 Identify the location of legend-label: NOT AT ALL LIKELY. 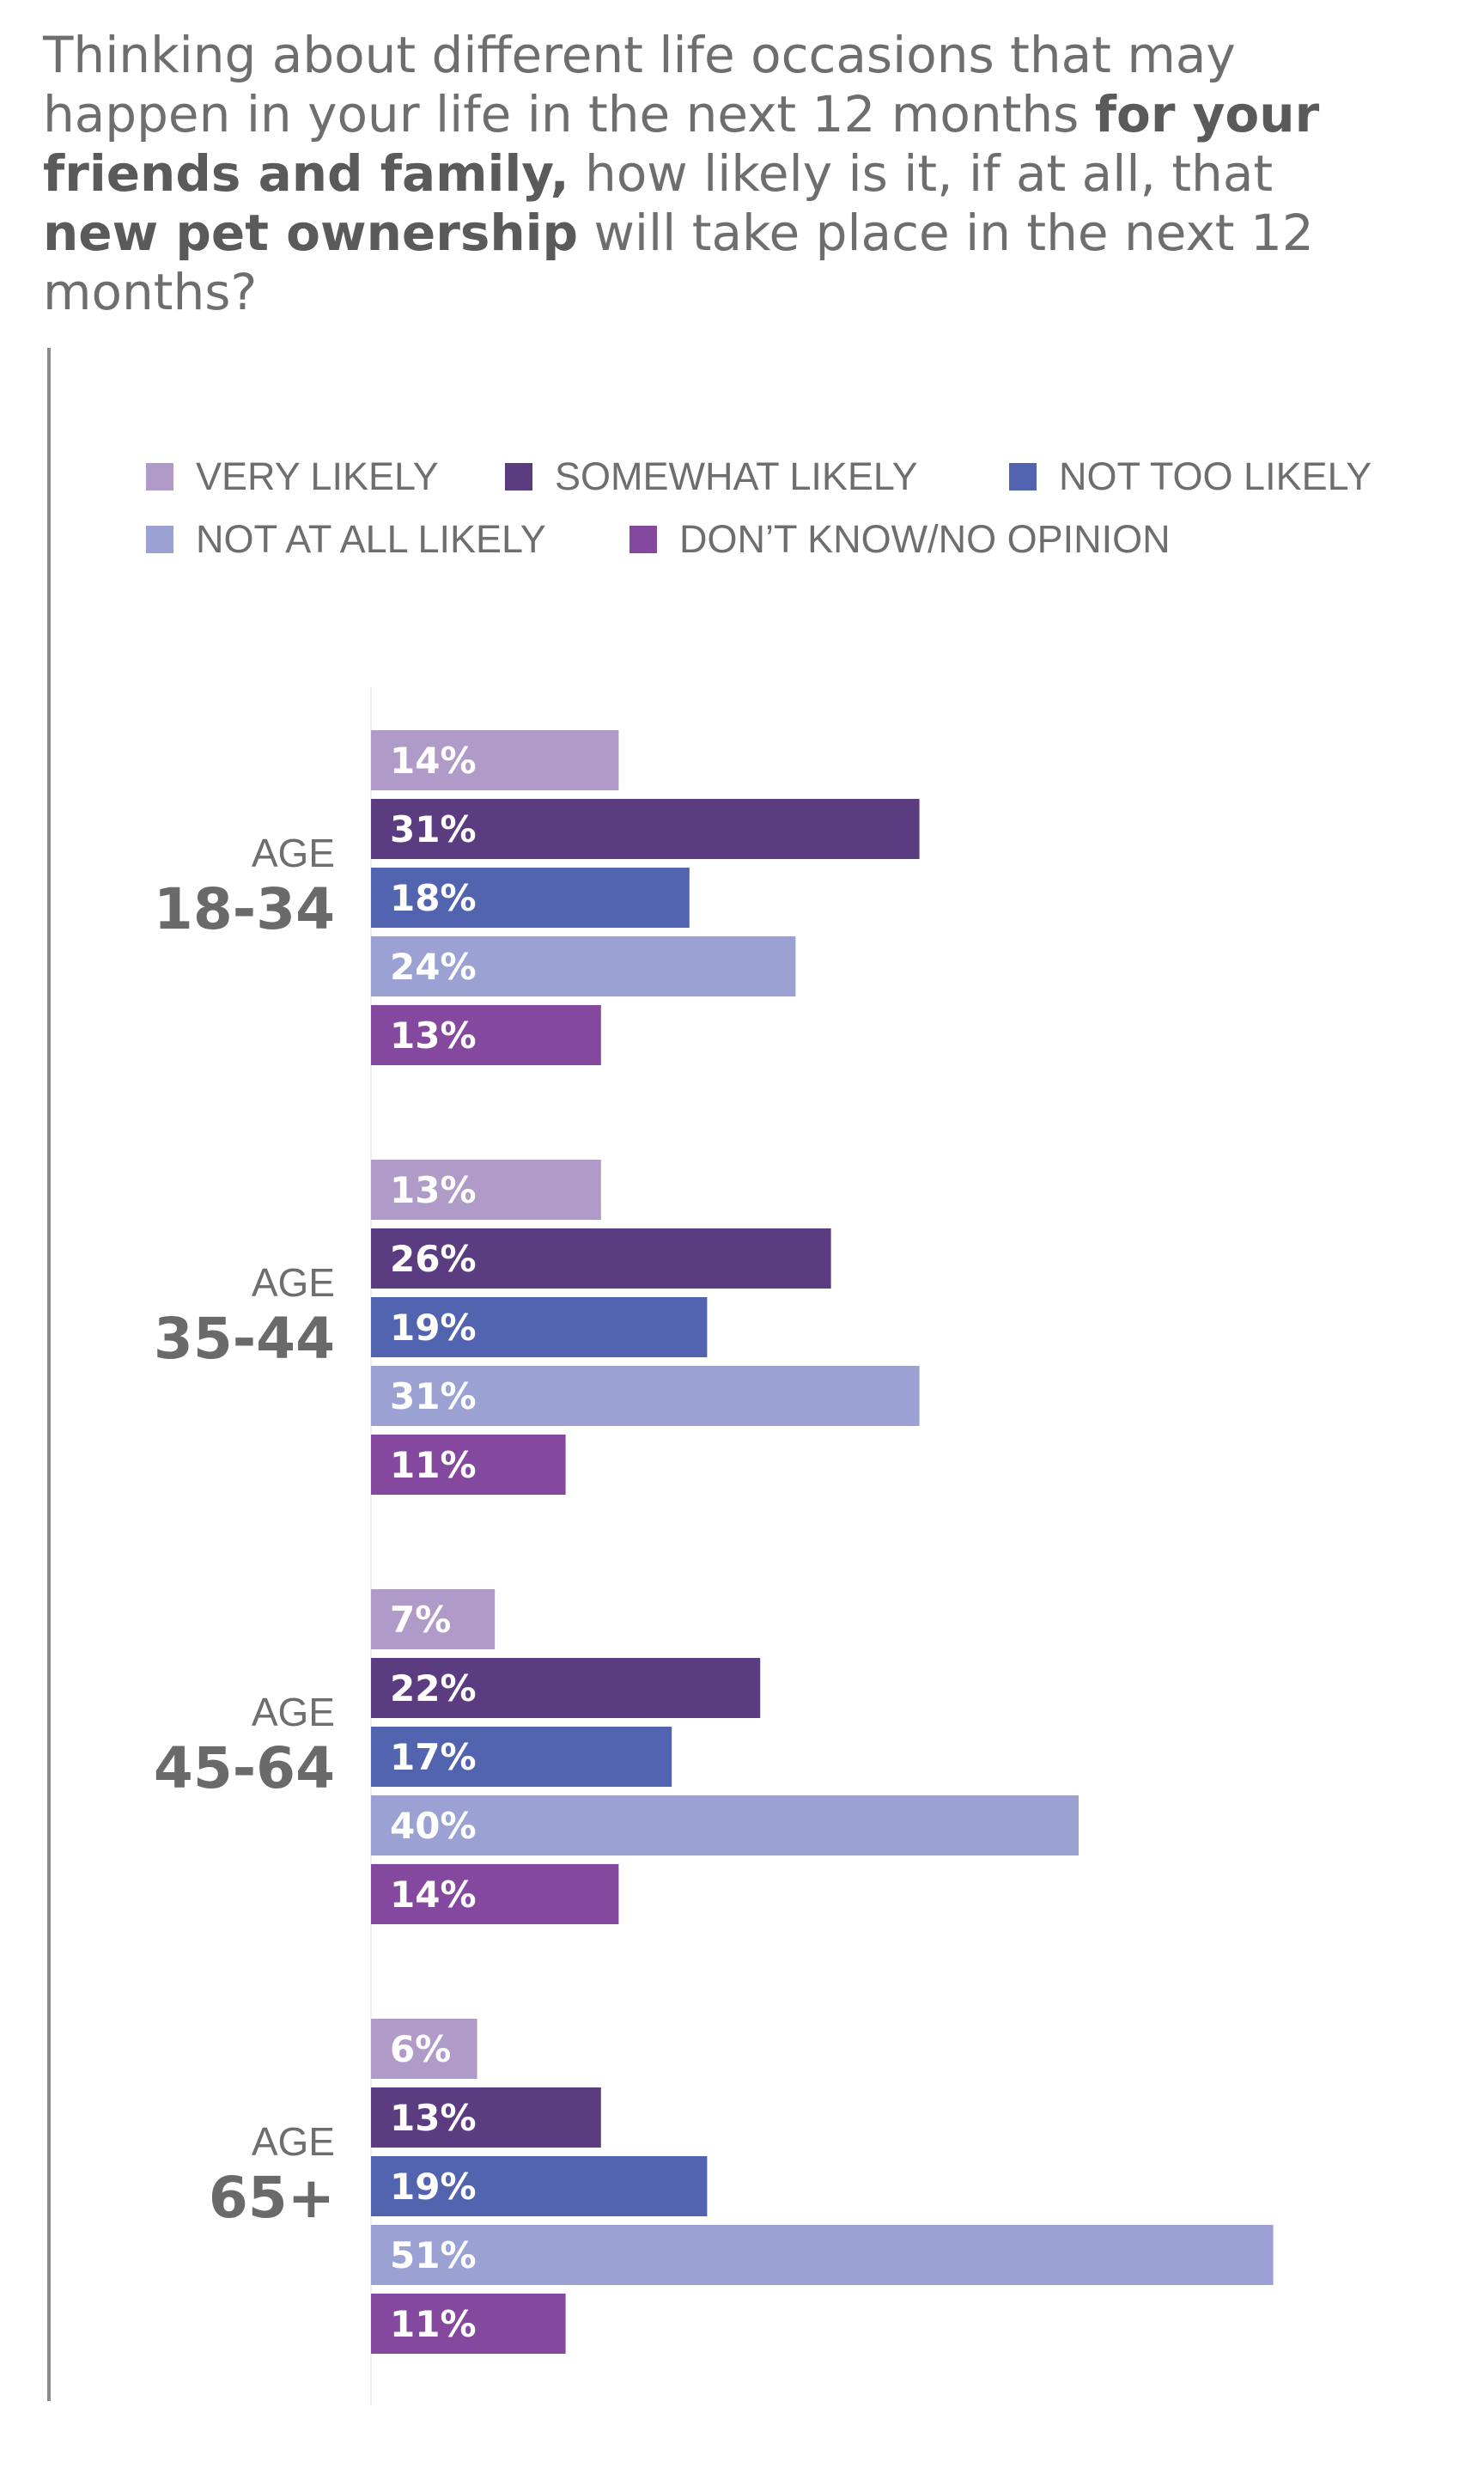
(371, 539).